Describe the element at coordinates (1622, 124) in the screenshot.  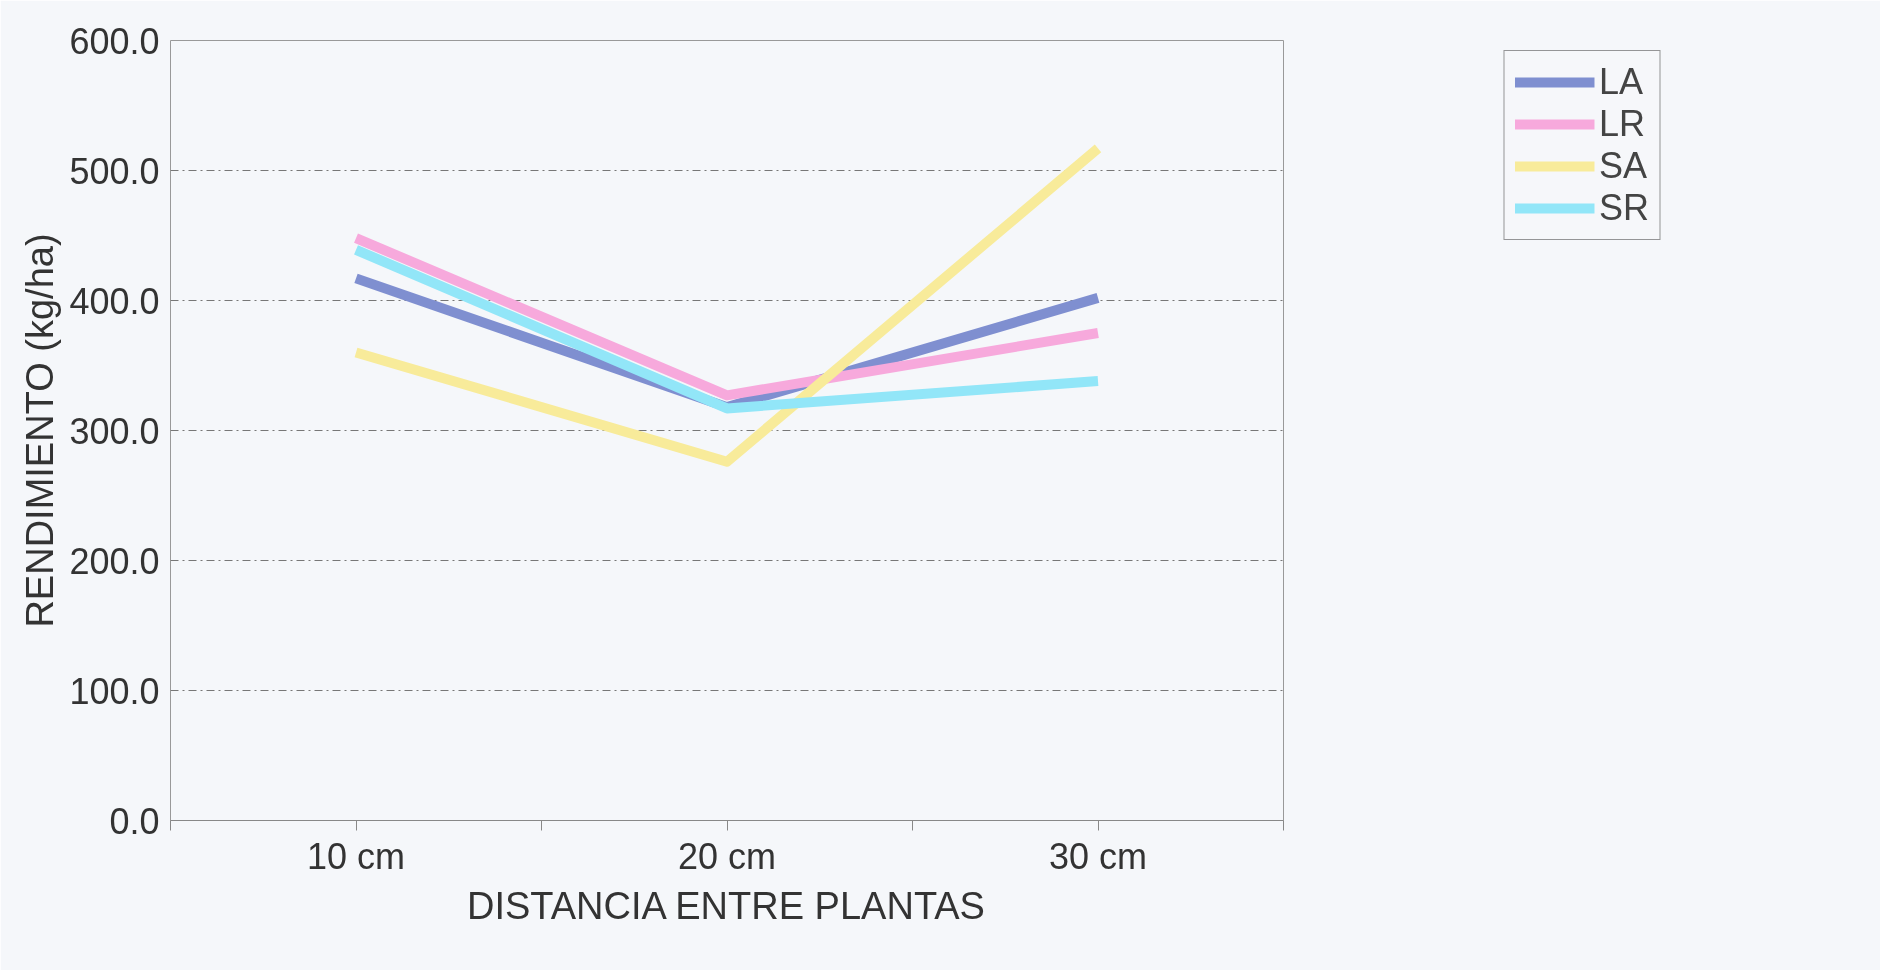
I see `legend-label: LR` at that location.